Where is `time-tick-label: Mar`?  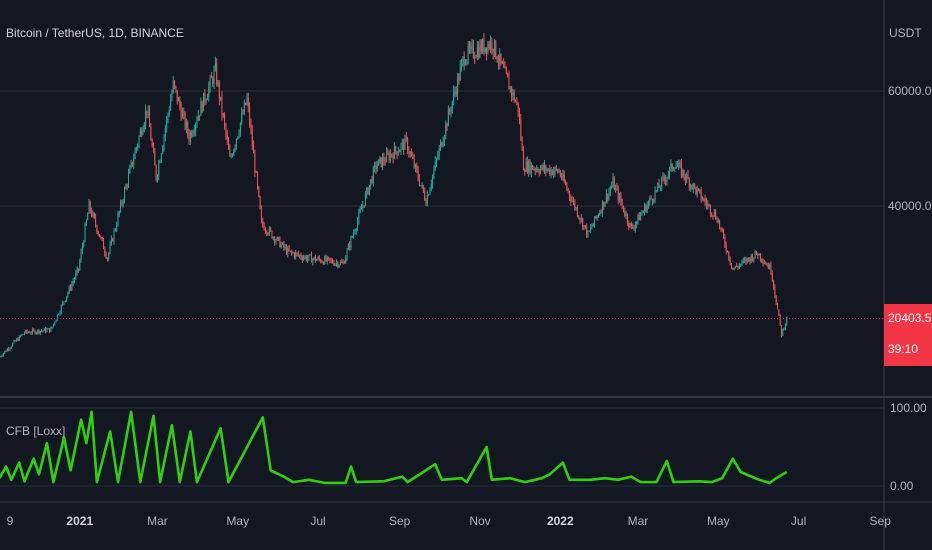
time-tick-label: Mar is located at coordinates (157, 521).